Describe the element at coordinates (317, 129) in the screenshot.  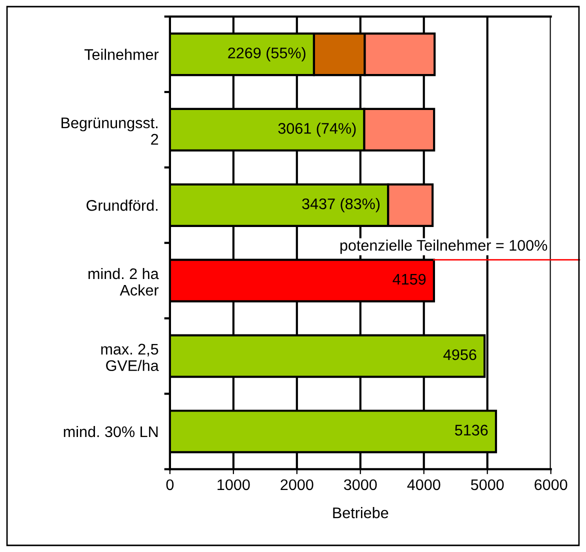
I see `data-label: 3061 (74%)` at that location.